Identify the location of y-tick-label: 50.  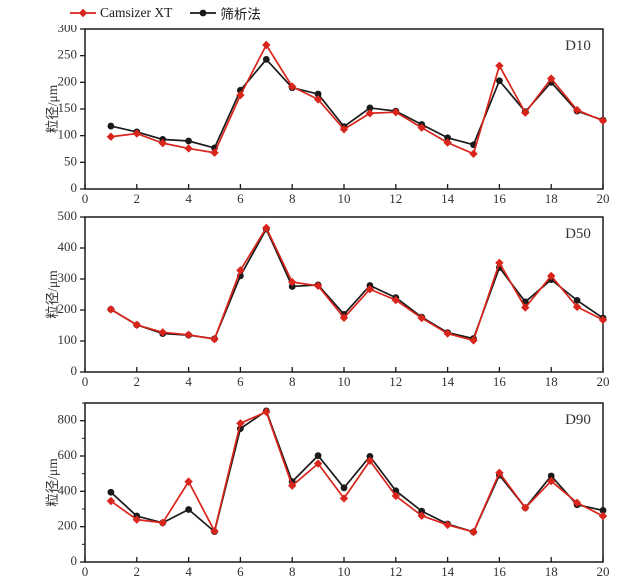
(70, 160).